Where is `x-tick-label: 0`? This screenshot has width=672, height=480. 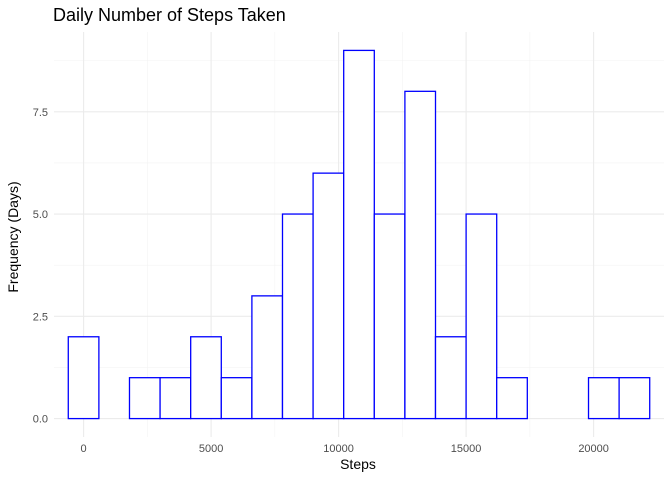 x-tick-label: 0 is located at coordinates (84, 449).